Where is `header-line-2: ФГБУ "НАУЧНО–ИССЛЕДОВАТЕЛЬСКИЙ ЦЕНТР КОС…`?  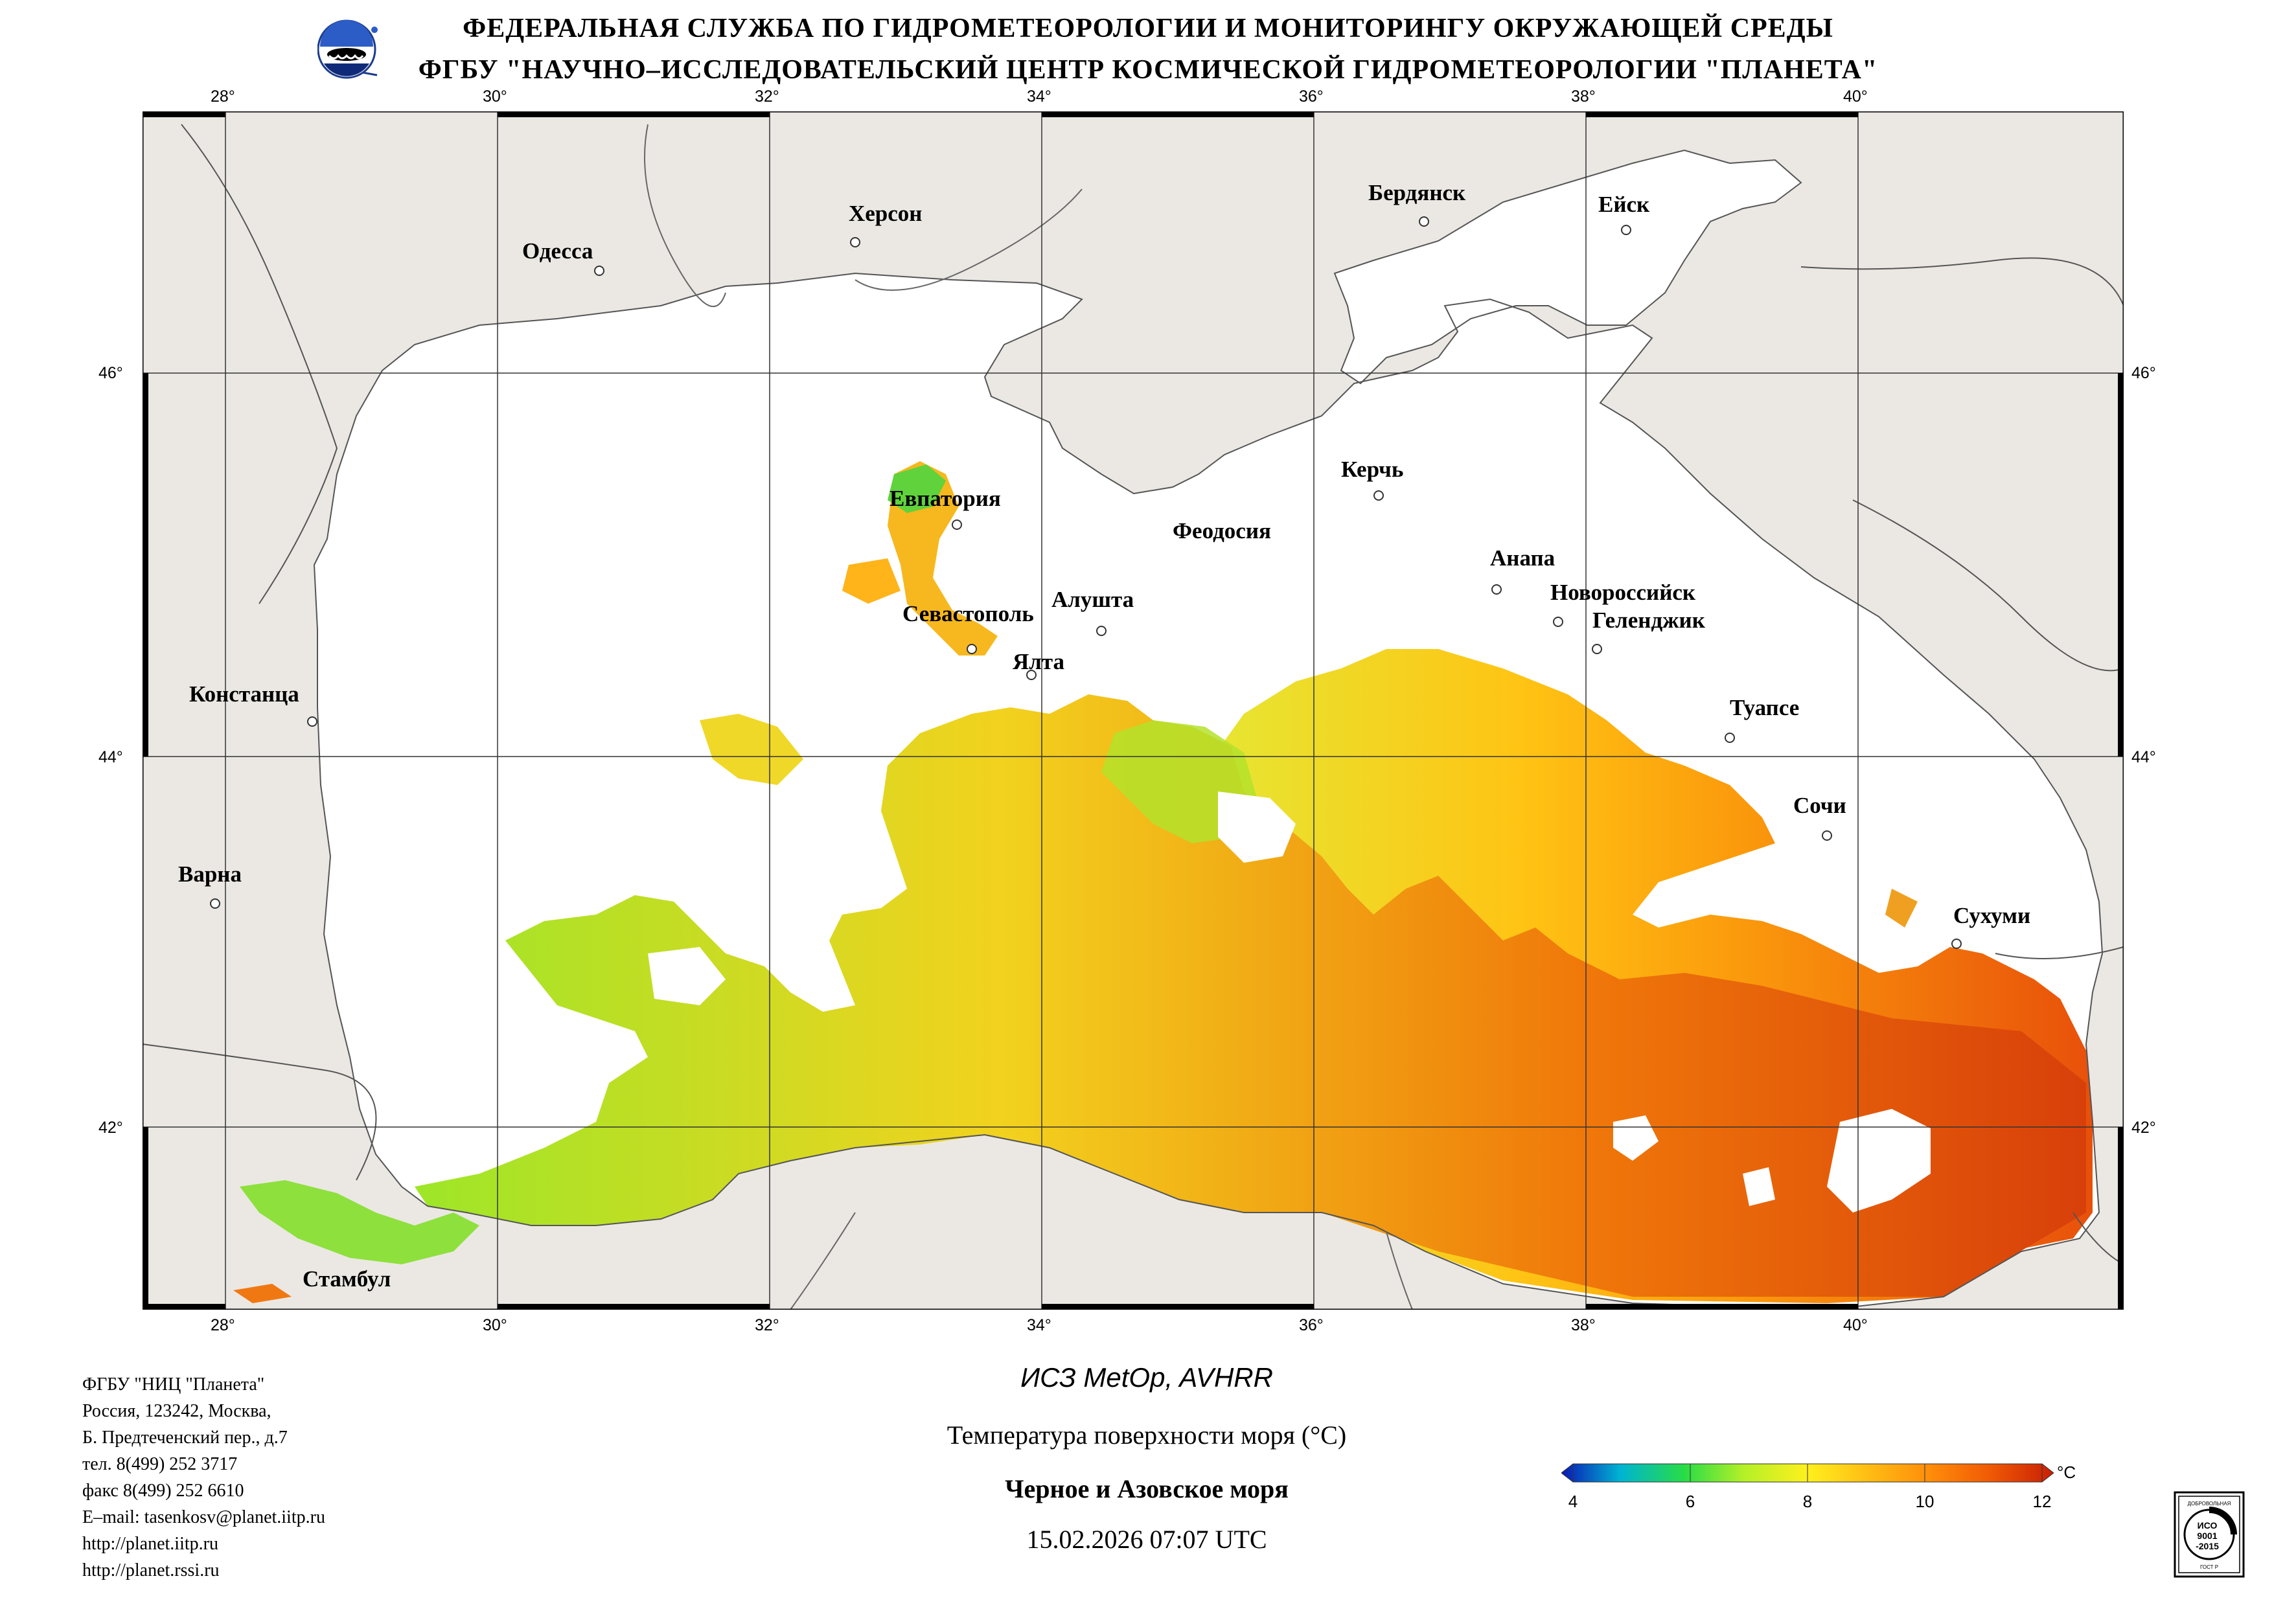 header-line-2: ФГБУ "НАУЧНО–ИССЛЕДОВАТЕЛЬСКИЙ ЦЕНТР КОС… is located at coordinates (1148, 70).